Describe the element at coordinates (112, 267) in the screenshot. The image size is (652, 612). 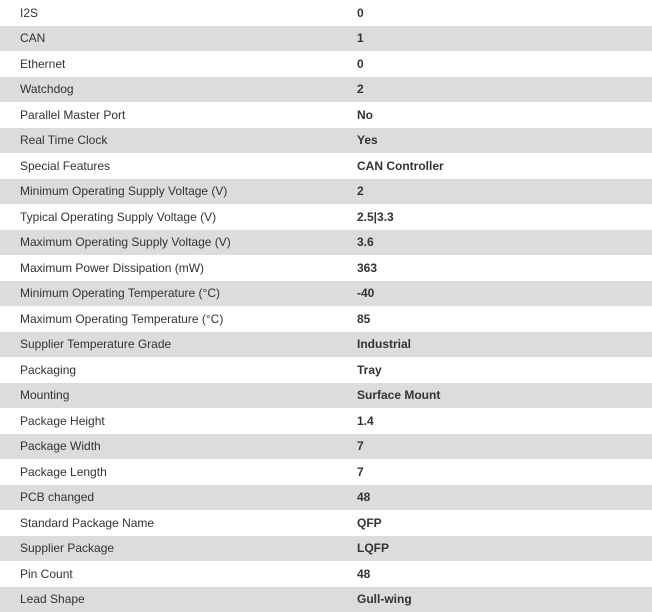
I see `spec-label: Maximum Power Dissipation (mW)` at that location.